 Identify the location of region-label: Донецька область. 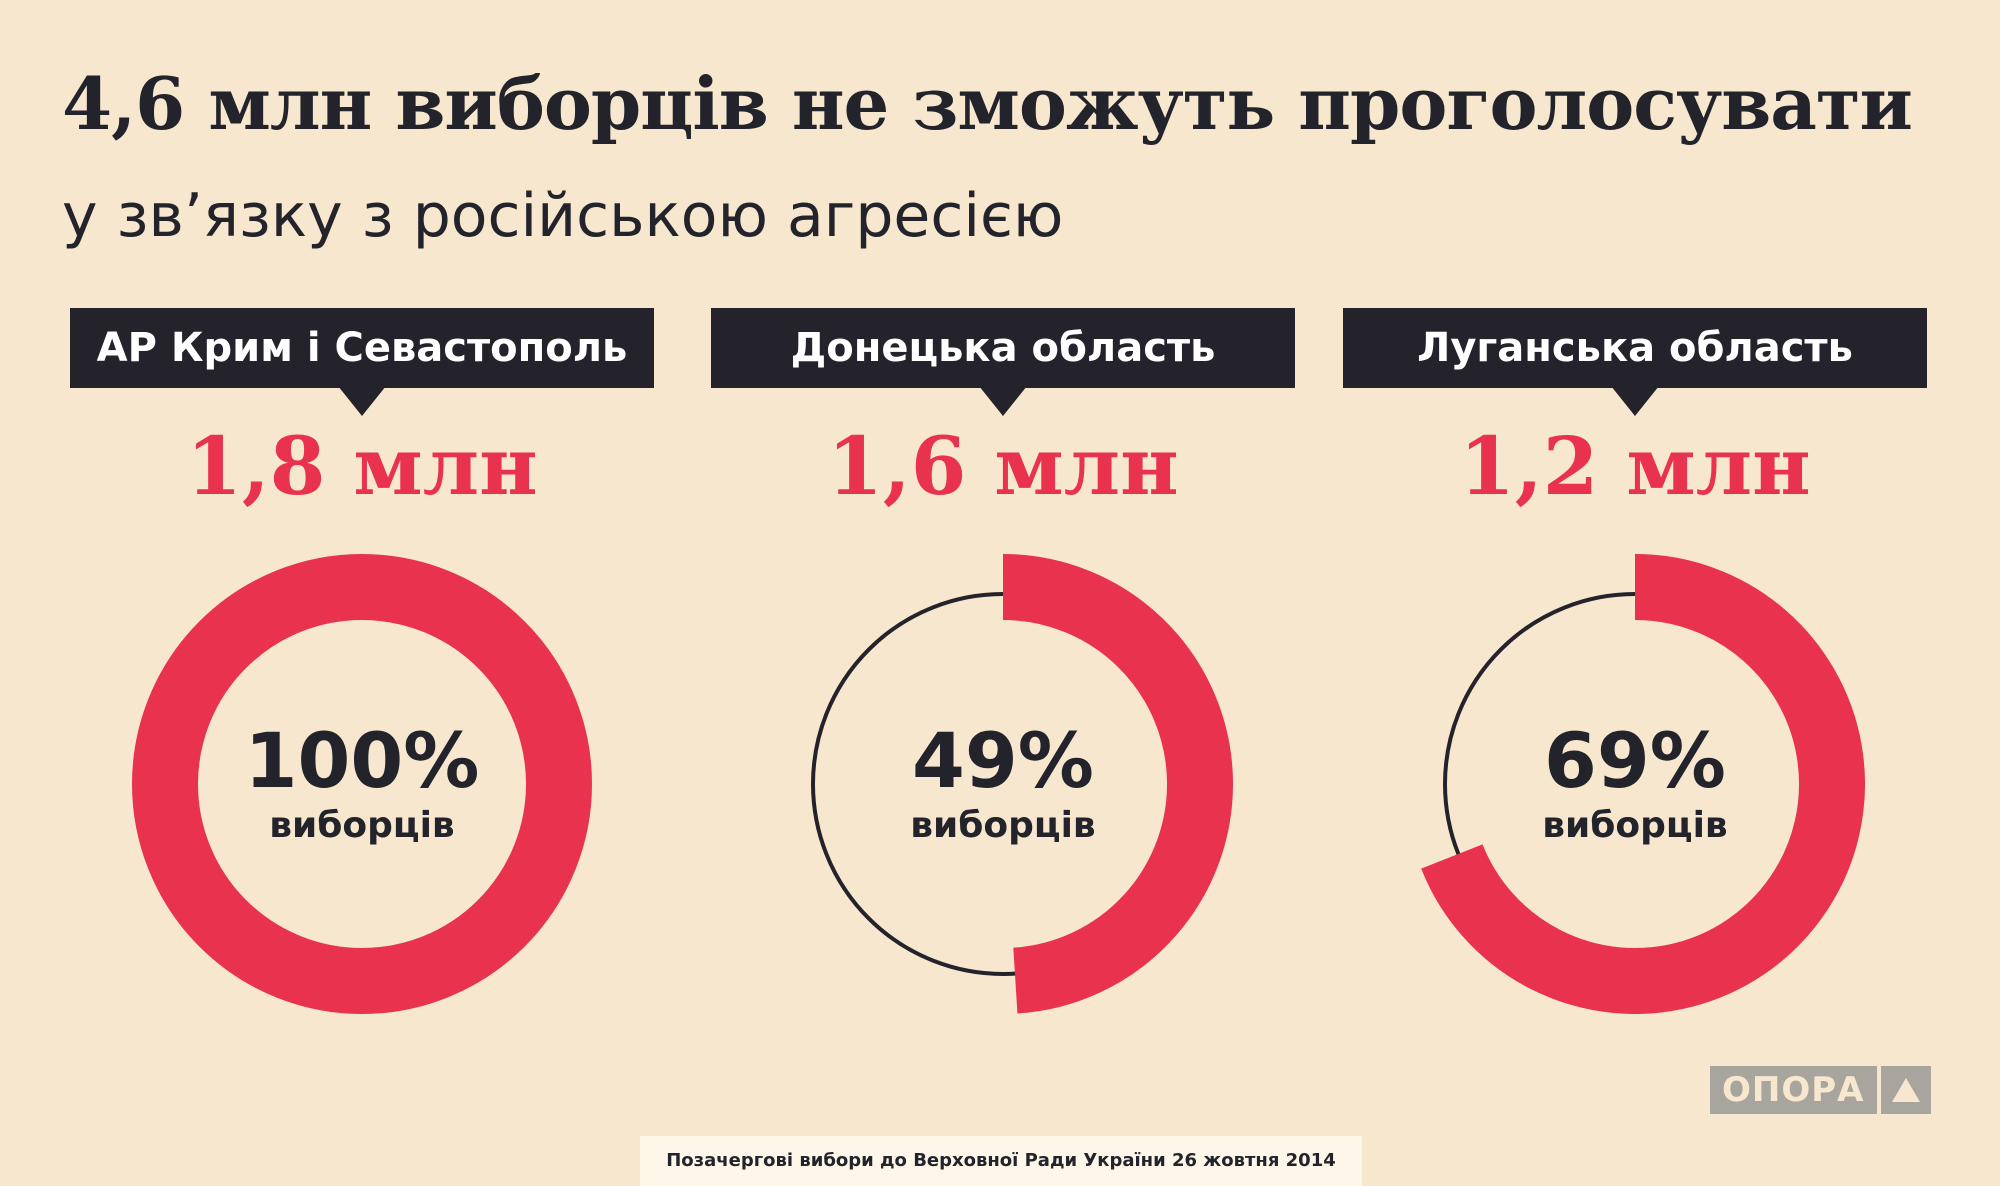
(1003, 348).